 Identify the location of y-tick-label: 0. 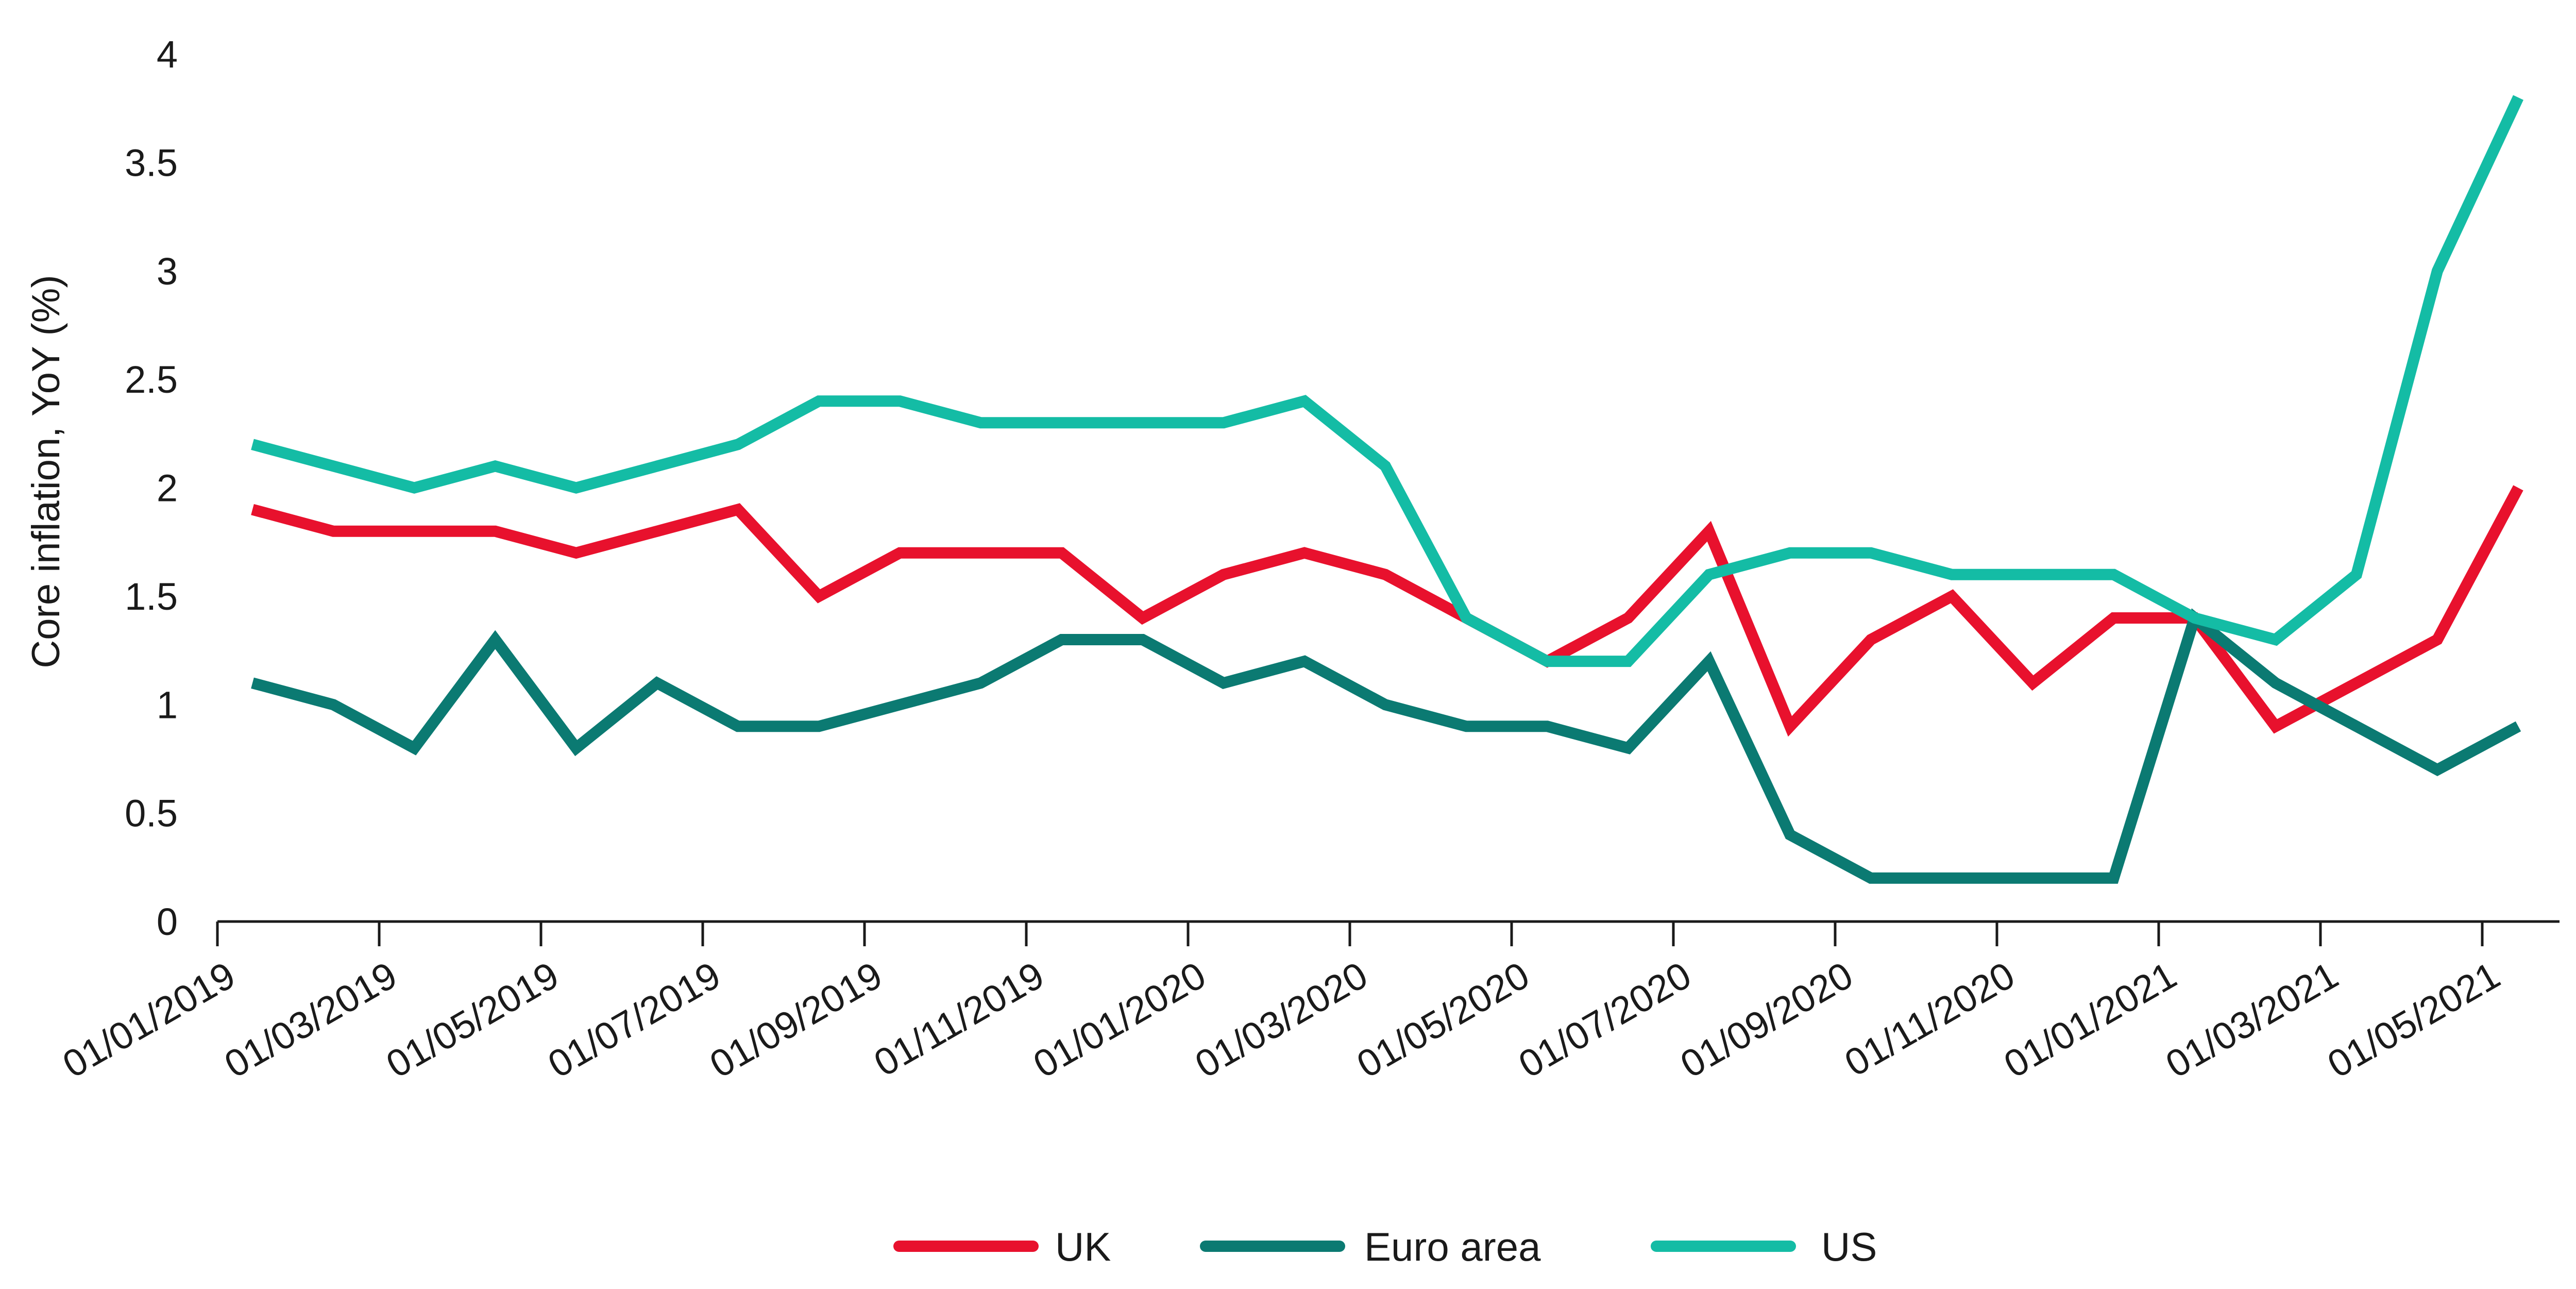
(167, 921).